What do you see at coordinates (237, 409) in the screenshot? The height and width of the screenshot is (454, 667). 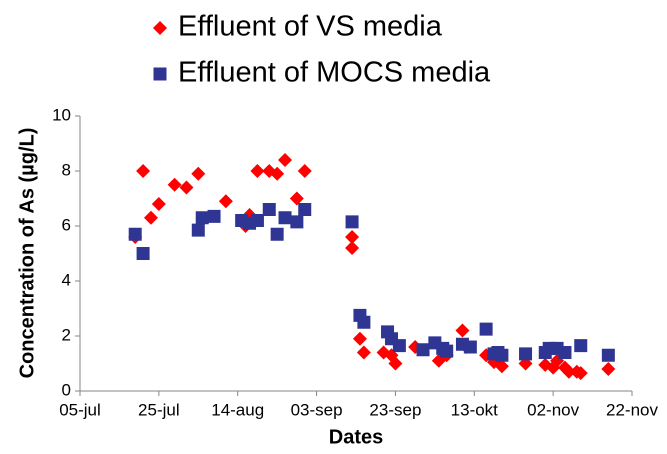 I see `x-tick-label: 14-aug` at bounding box center [237, 409].